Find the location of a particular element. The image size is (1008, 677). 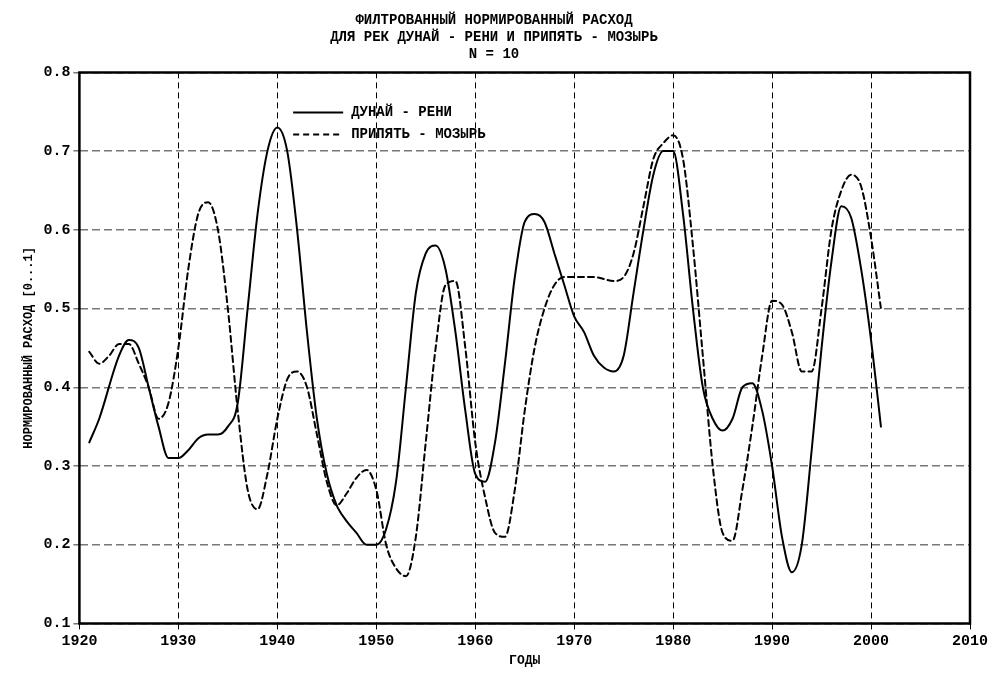

y-tick-label: 0.2 is located at coordinates (57, 545).